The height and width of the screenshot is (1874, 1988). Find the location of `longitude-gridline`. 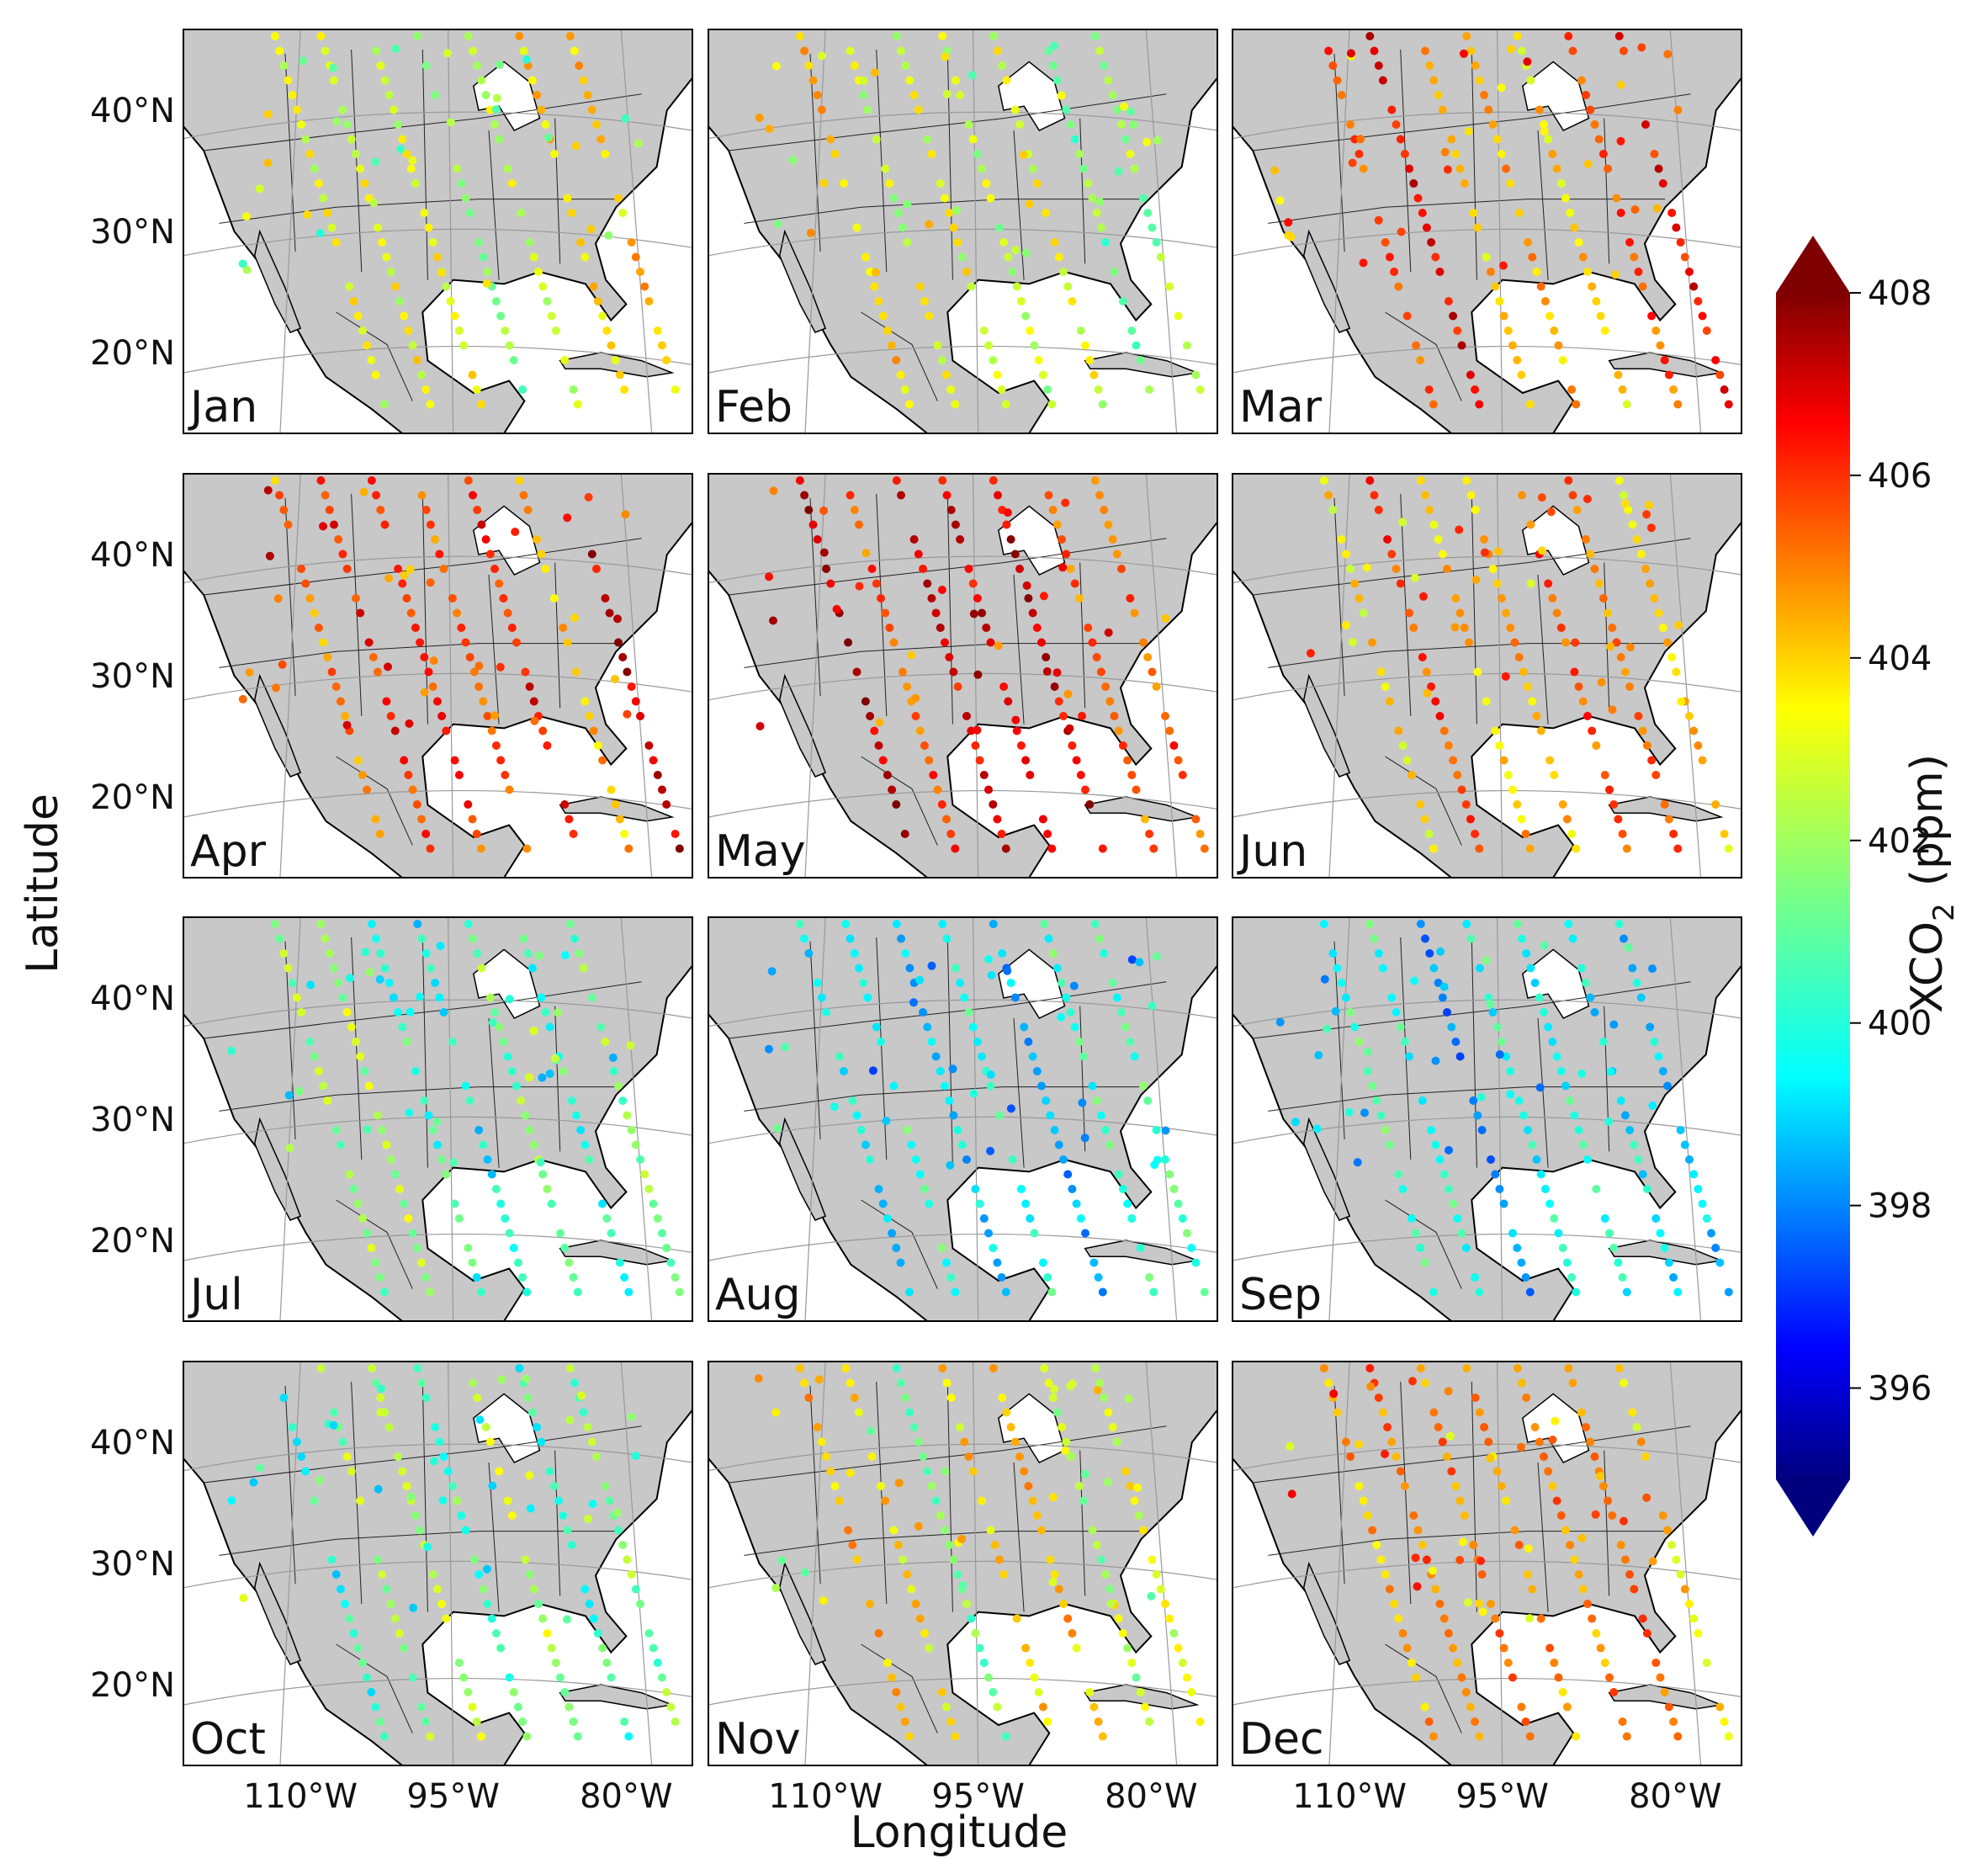

longitude-gridline is located at coordinates (1685, 676).